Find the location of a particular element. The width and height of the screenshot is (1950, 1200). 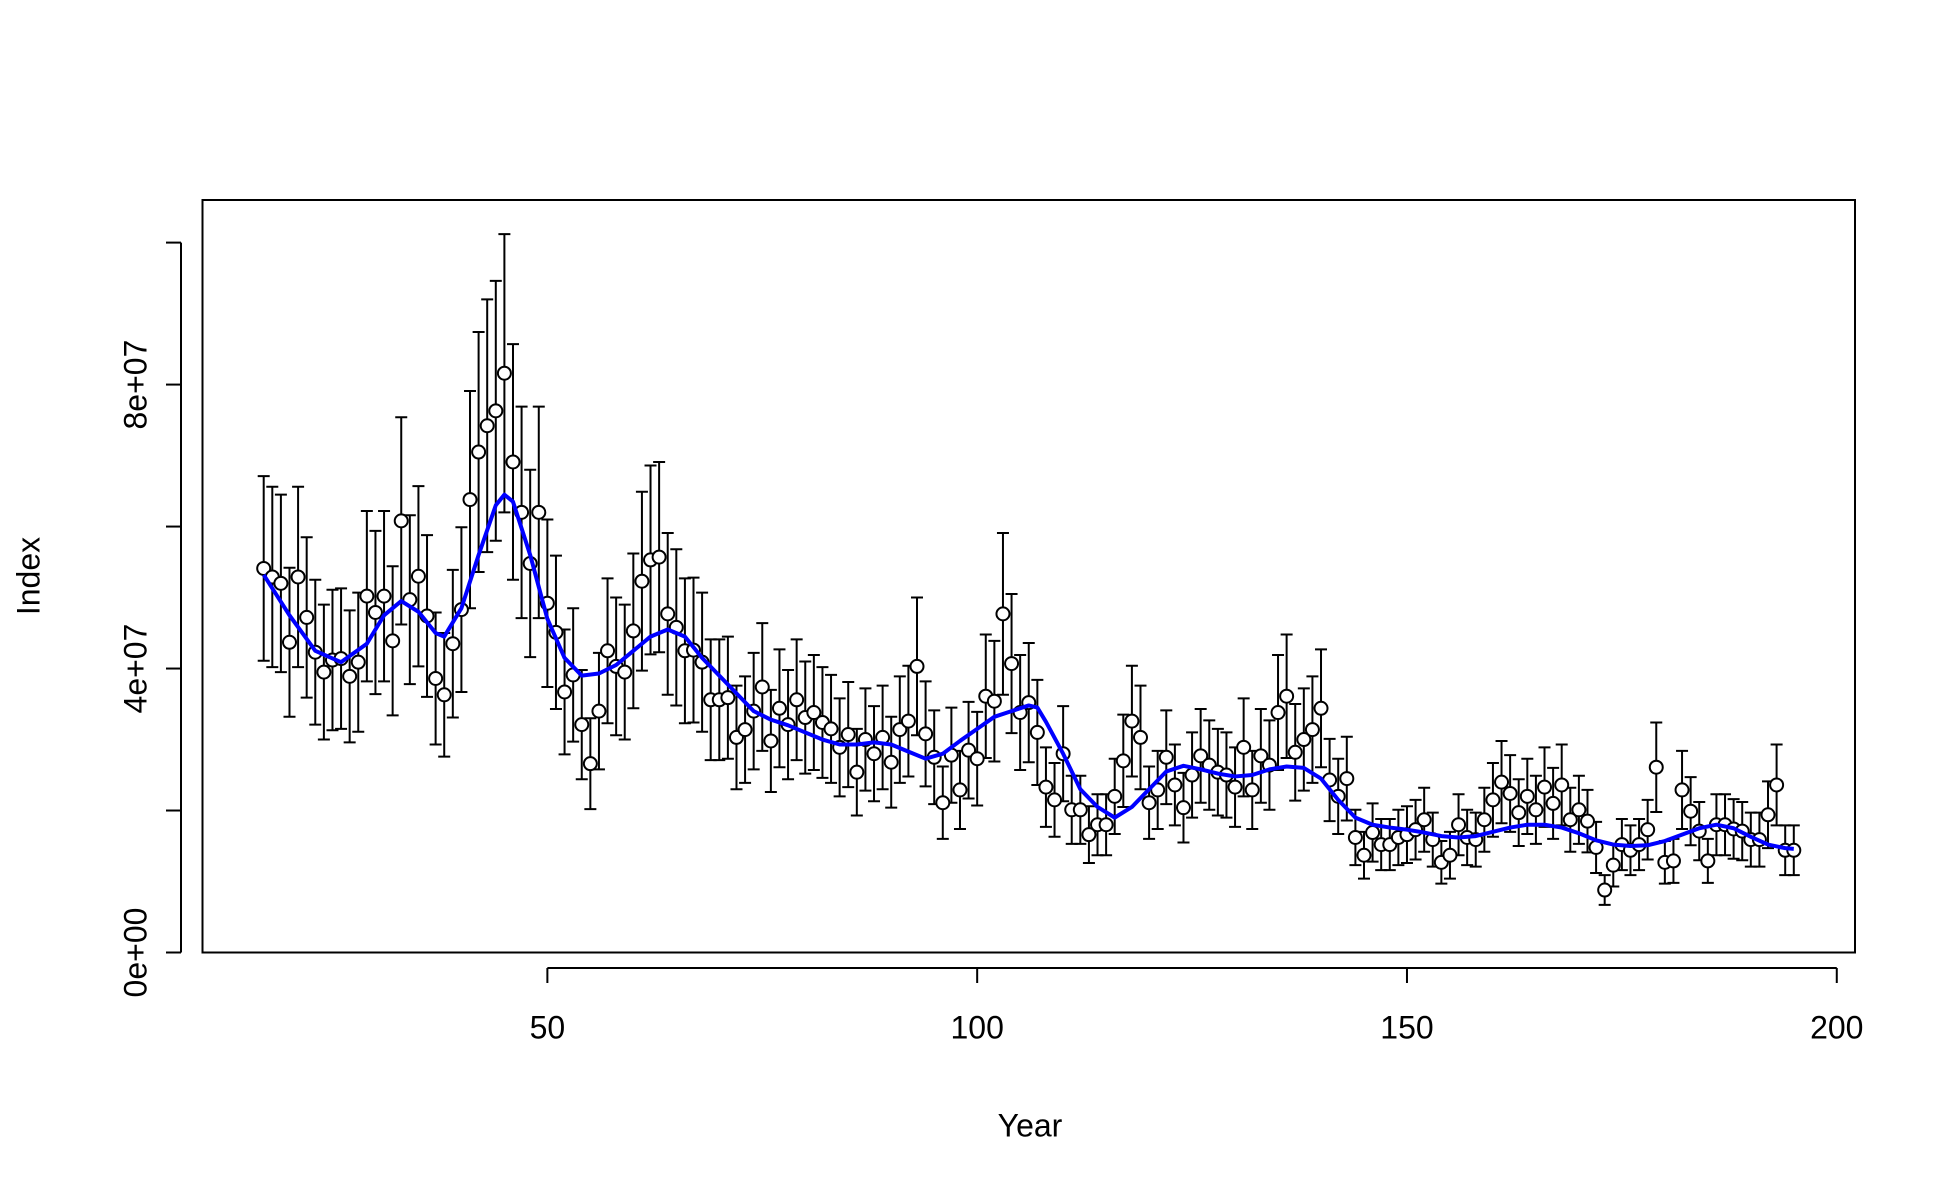

x-tick-label: 100 is located at coordinates (976, 1027).